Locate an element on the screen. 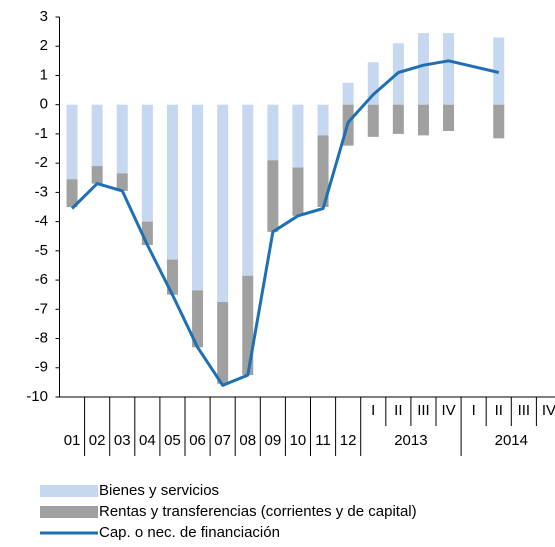 This screenshot has width=555, height=547. x-tick-label: 11 is located at coordinates (323, 440).